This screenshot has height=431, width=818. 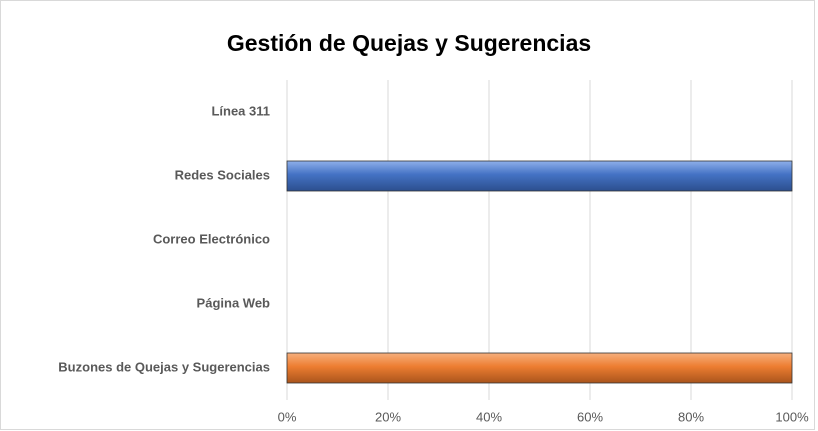 What do you see at coordinates (287, 416) in the screenshot?
I see `x-tick-label: 0%` at bounding box center [287, 416].